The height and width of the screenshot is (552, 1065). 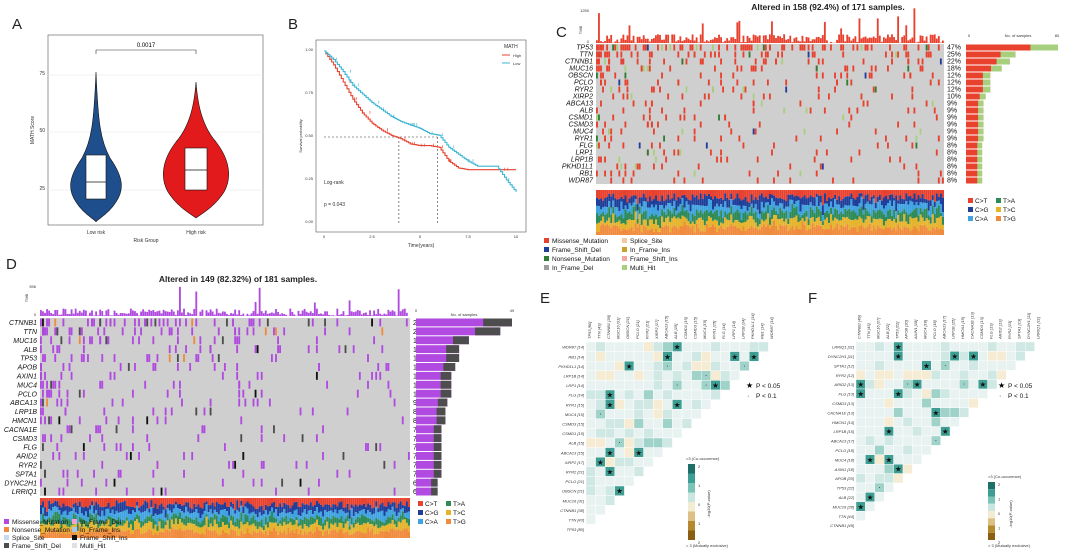 I want to click on gene-label: LRRIQ1, so click(x=24, y=492).